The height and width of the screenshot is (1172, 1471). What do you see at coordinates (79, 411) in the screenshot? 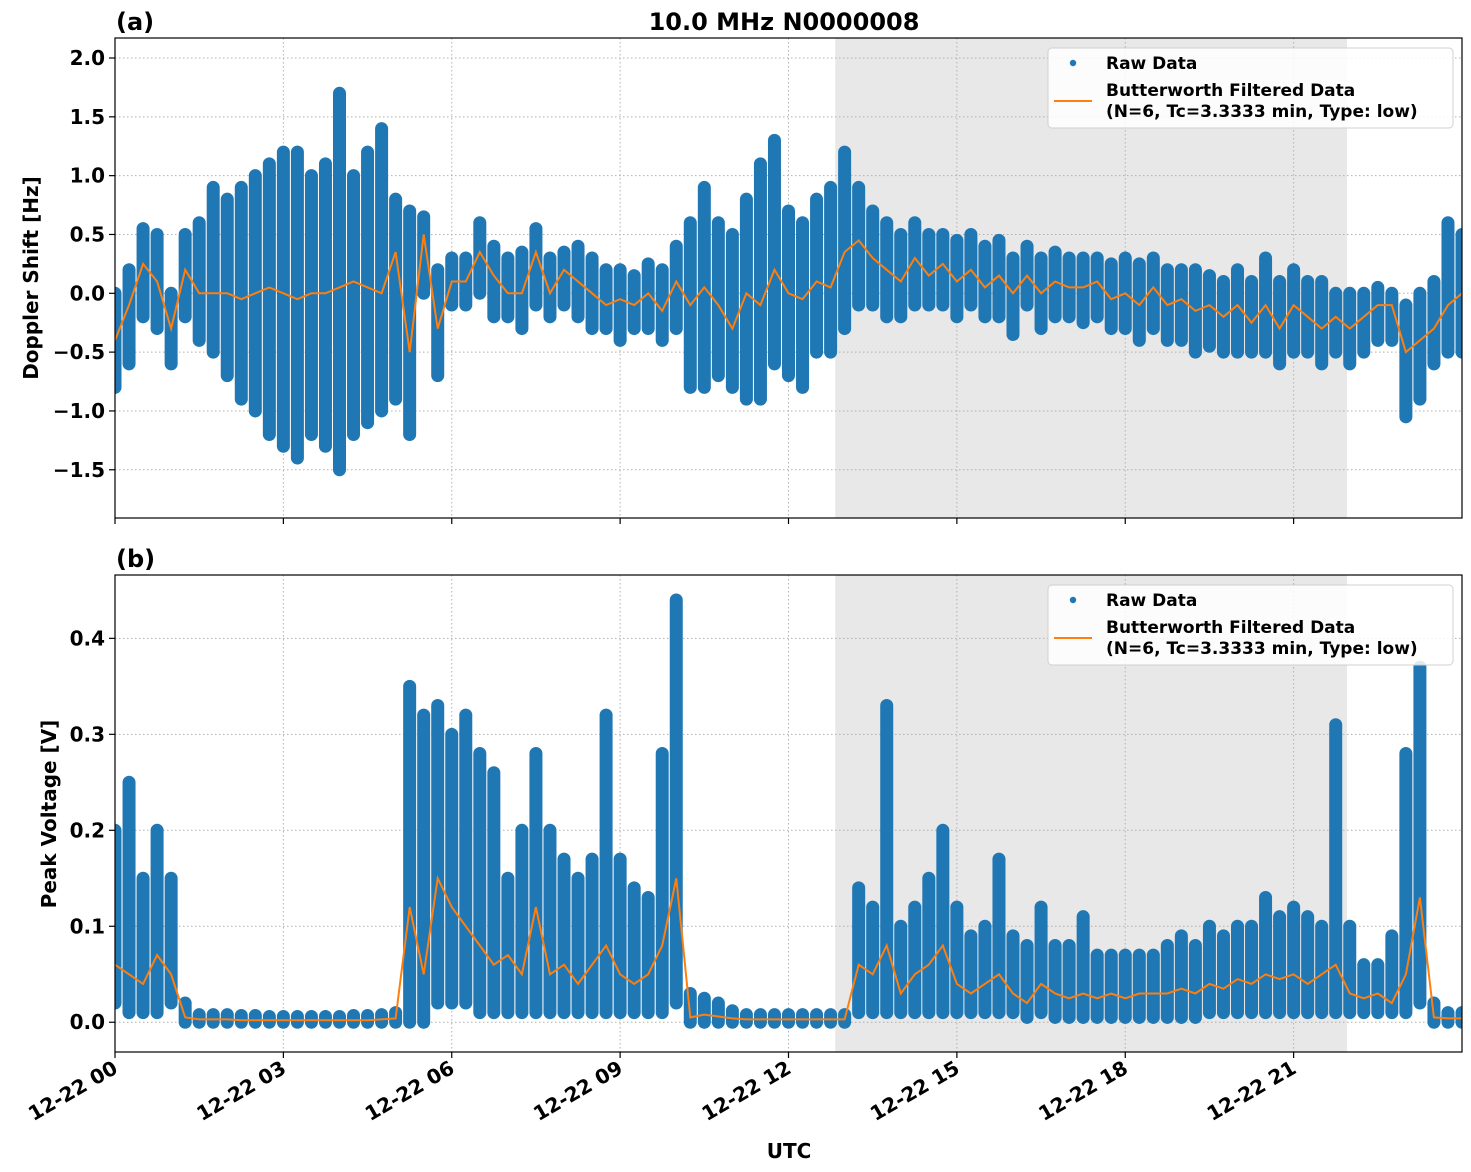
I see `y-tick-label: −1.0` at bounding box center [79, 411].